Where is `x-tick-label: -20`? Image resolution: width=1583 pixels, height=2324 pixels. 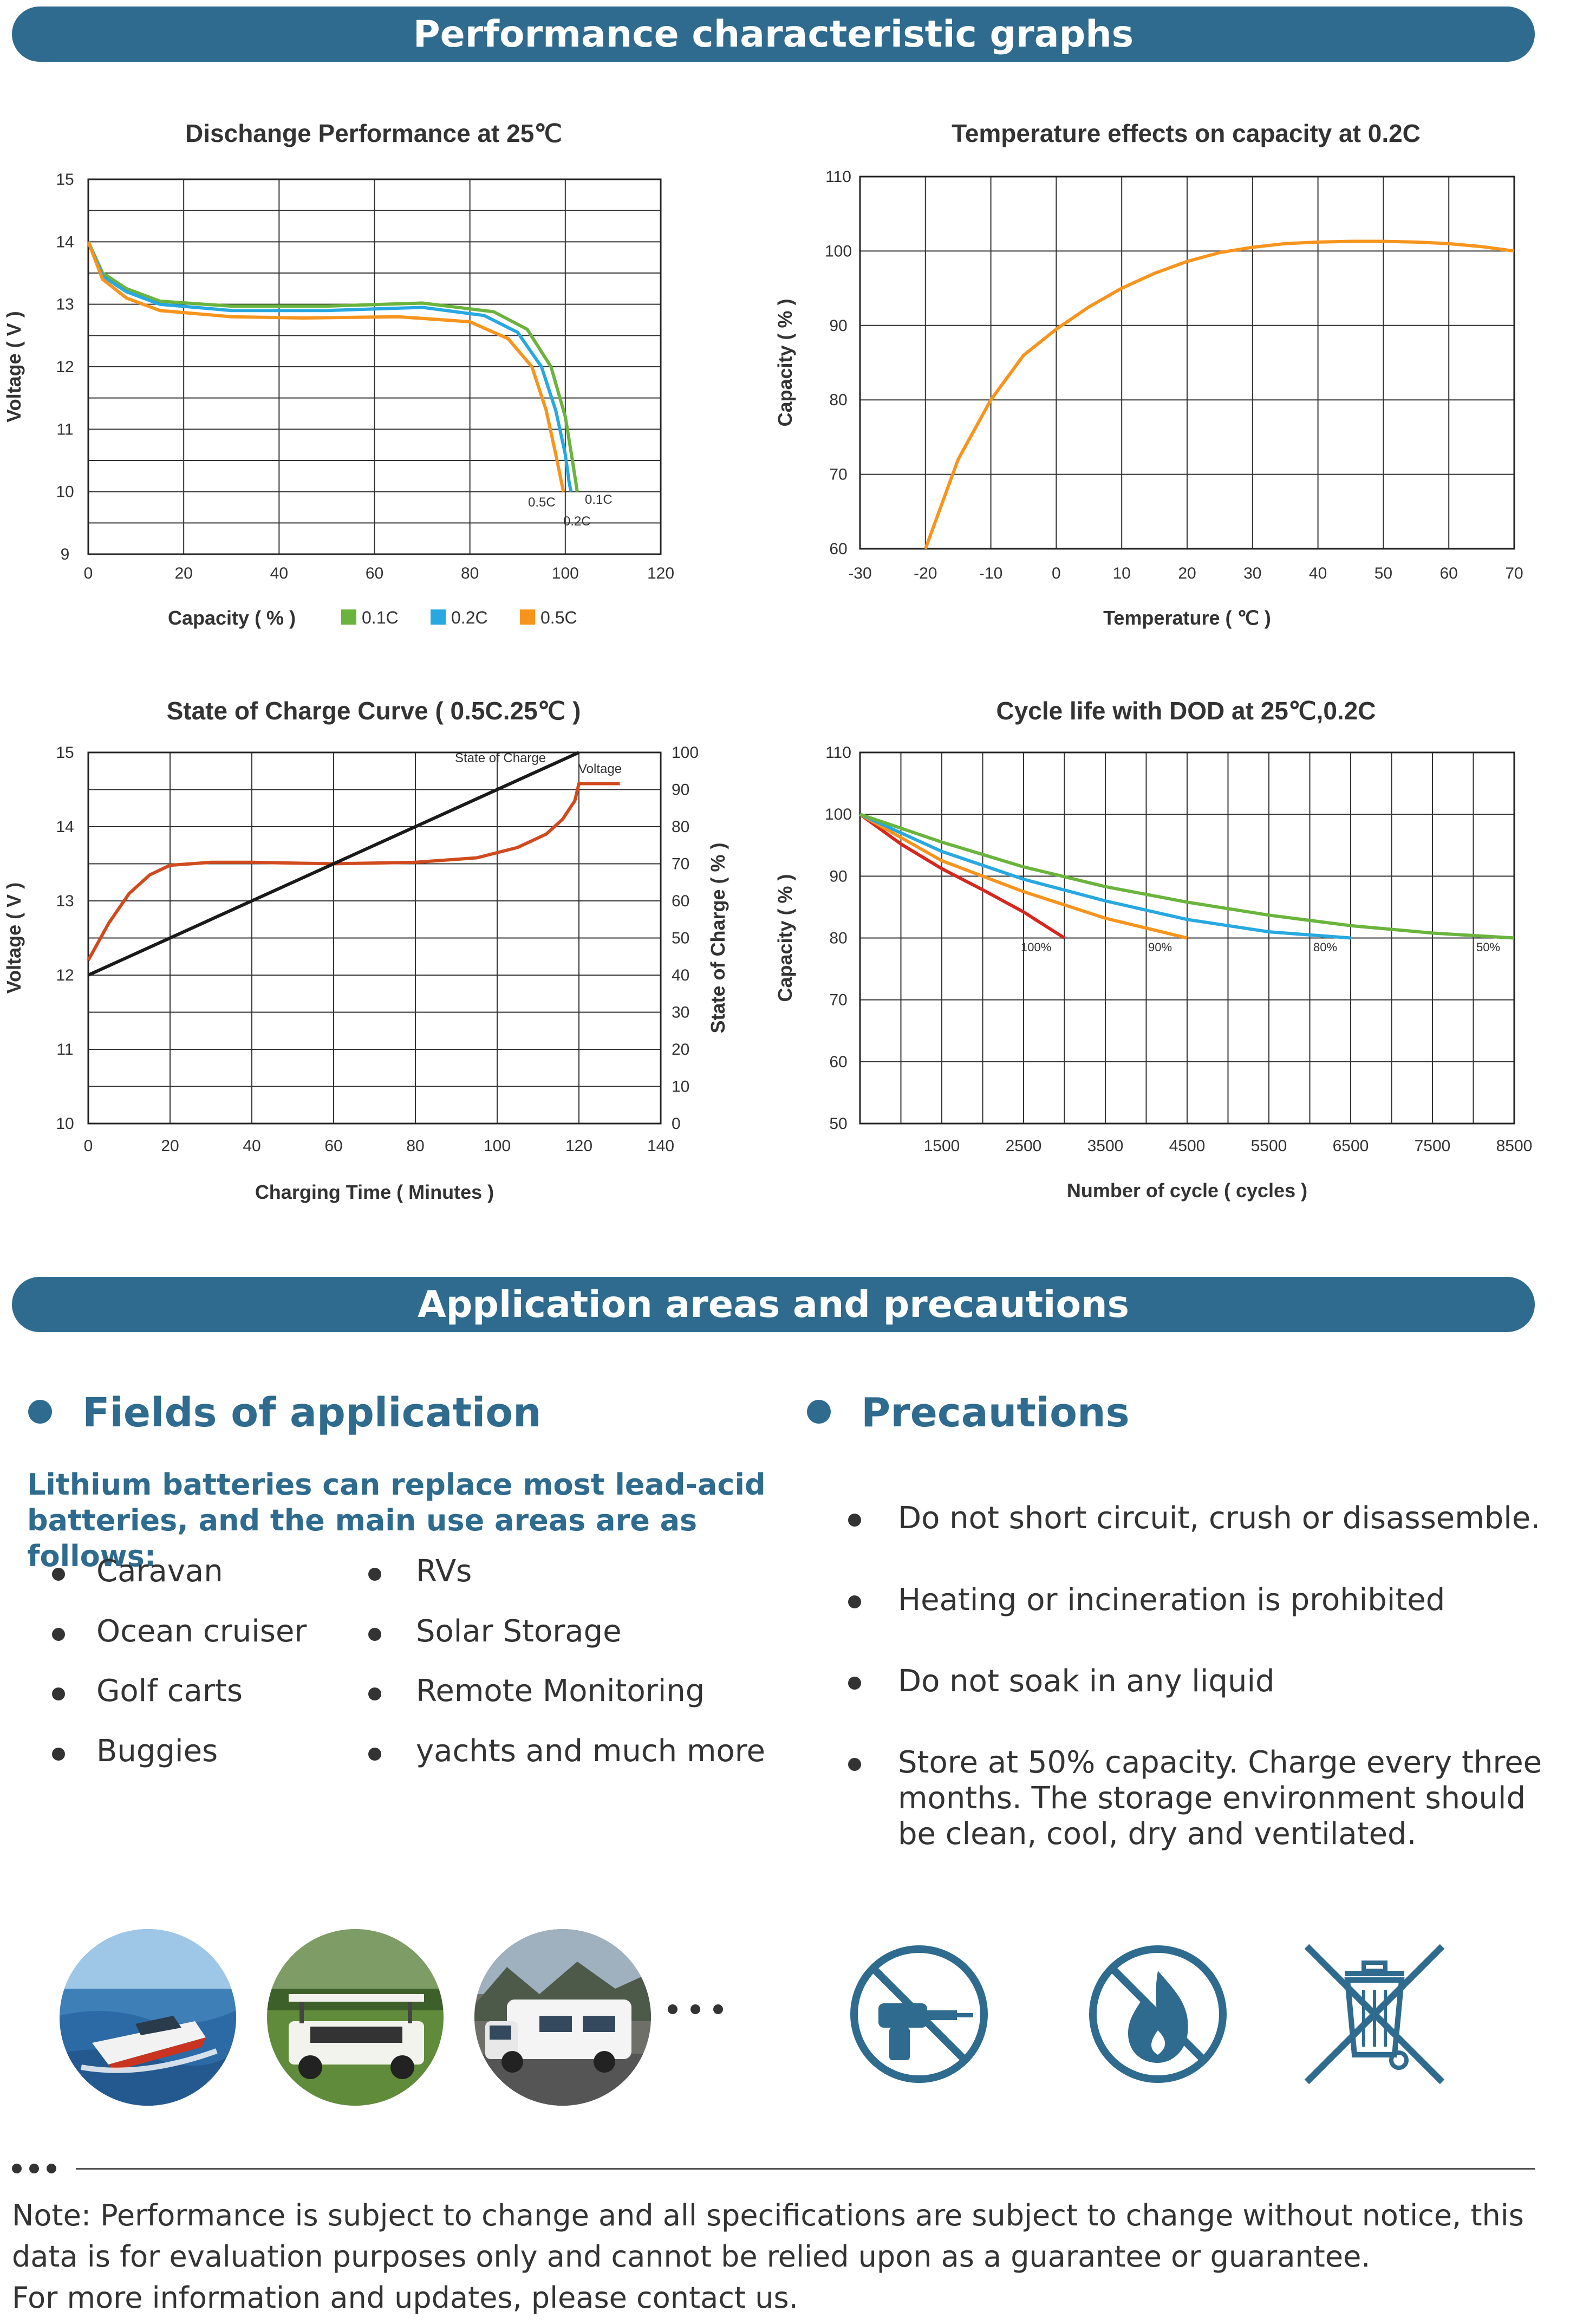 x-tick-label: -20 is located at coordinates (925, 573).